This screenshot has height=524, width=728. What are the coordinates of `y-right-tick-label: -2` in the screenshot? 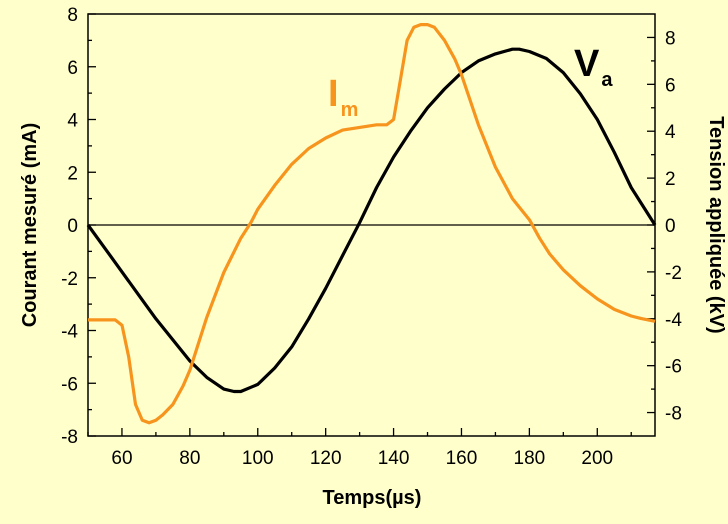 It's located at (673, 273).